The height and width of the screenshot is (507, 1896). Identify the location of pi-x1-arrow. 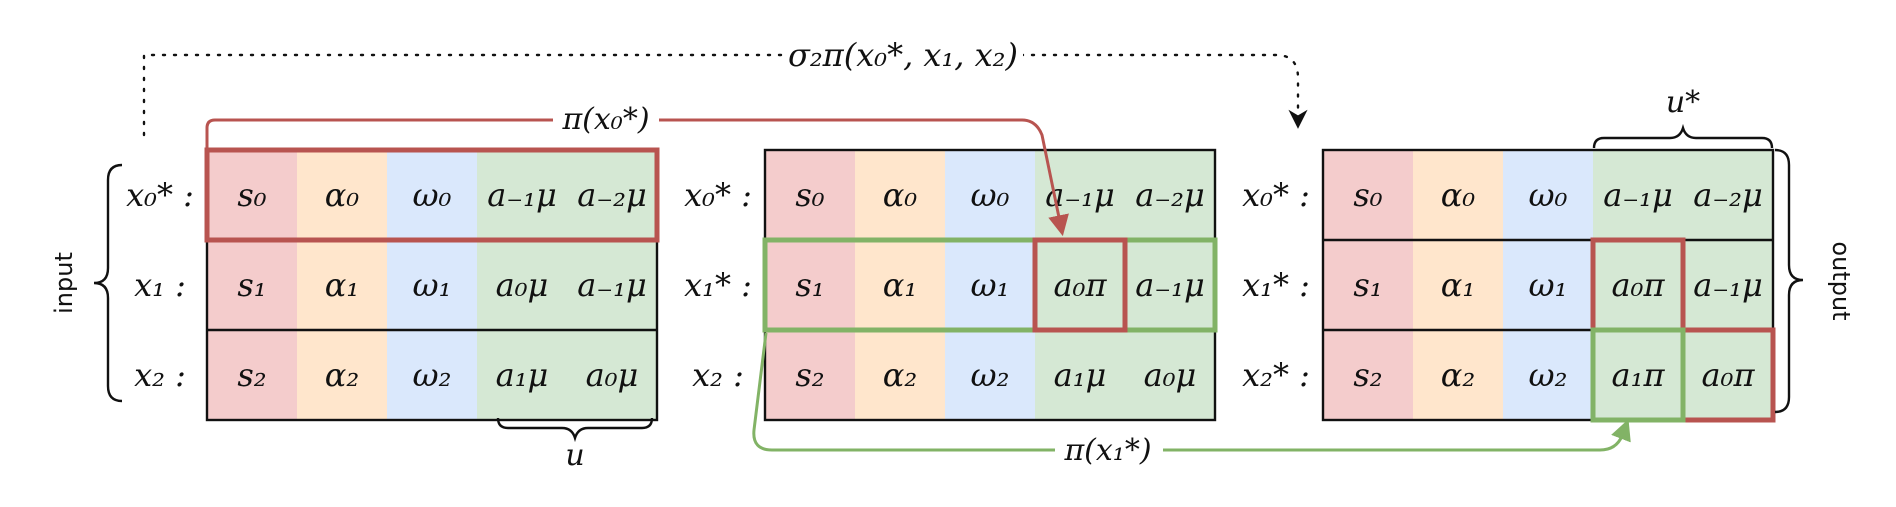
(1191, 392).